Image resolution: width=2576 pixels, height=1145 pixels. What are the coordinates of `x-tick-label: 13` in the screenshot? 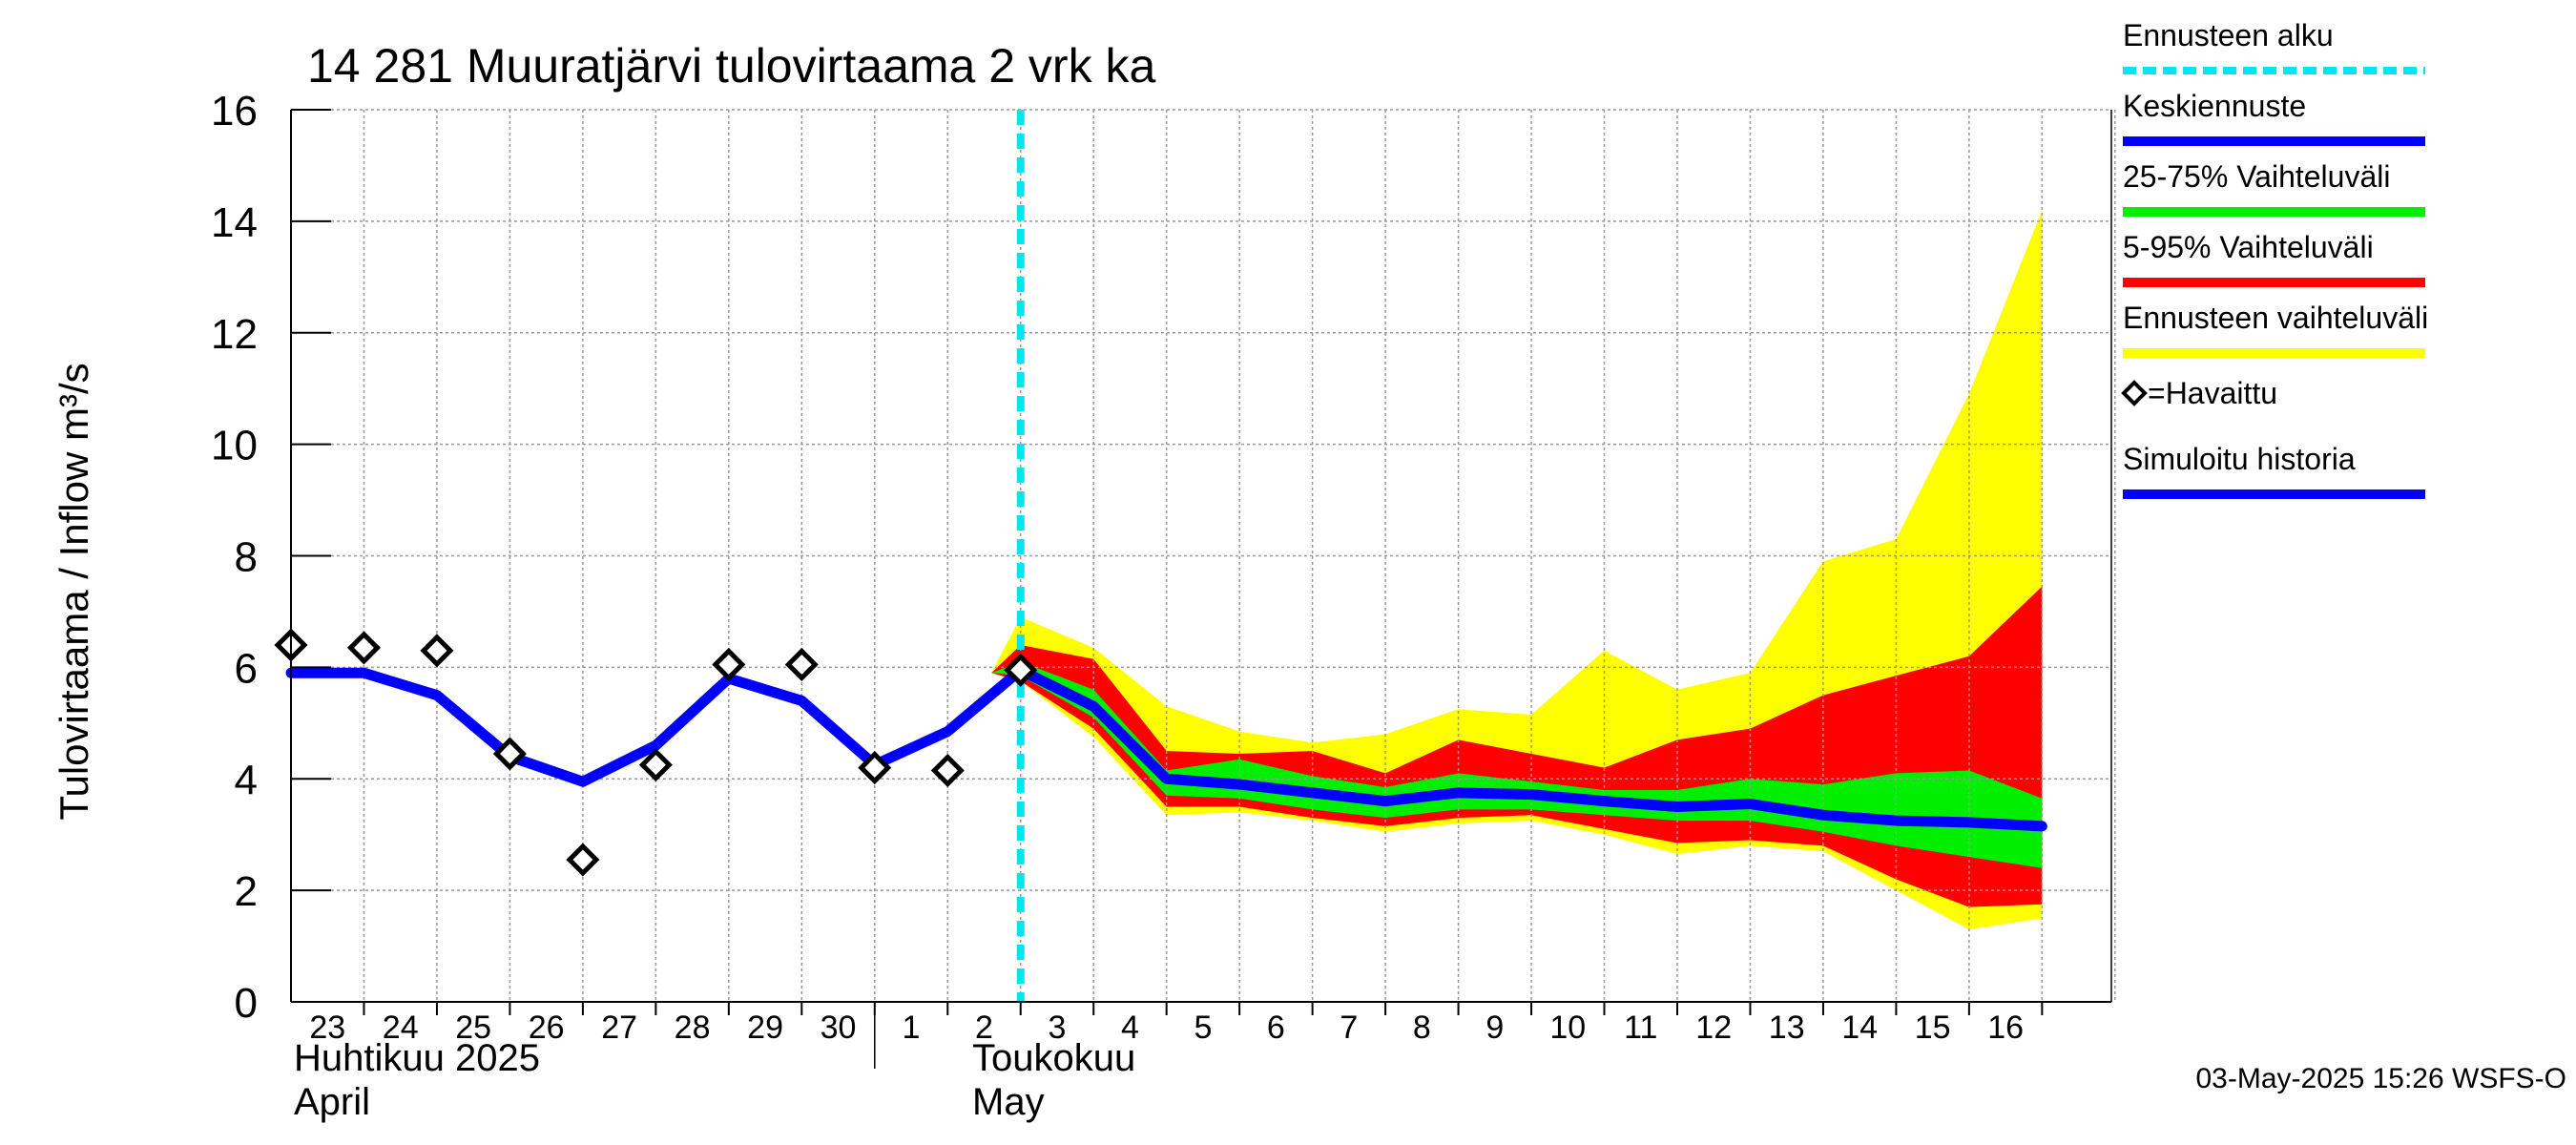 It's located at (1787, 1028).